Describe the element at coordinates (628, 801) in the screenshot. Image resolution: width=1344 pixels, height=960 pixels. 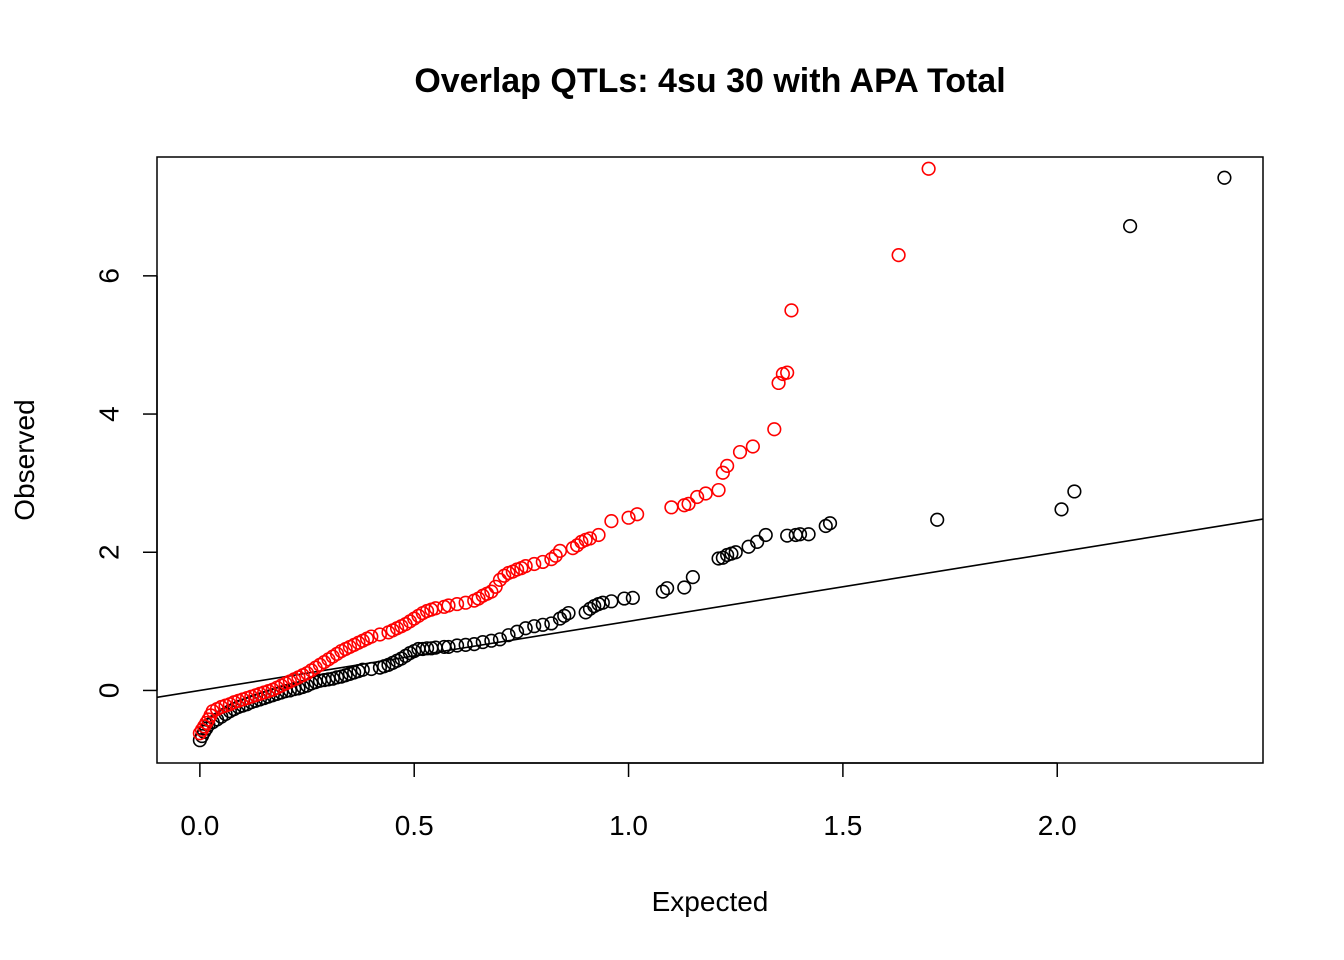
I see `x-axis: 0.0 0.5 1.0 1.5 2.0` at that location.